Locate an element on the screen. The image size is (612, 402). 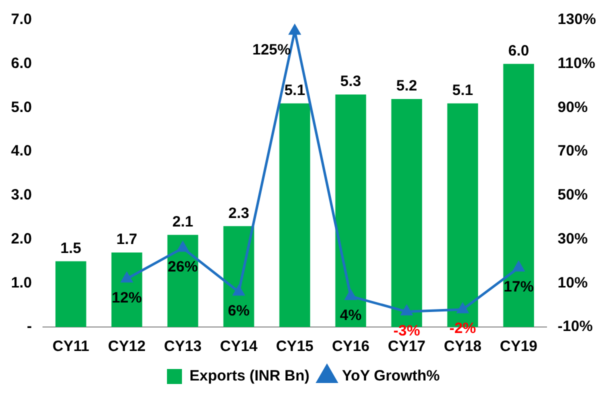
x-tick-label: CY13 is located at coordinates (183, 347).